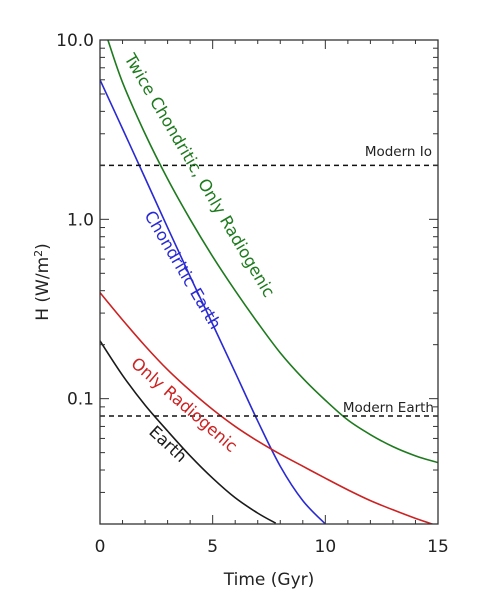 The width and height of the screenshot is (484, 610). I want to click on series-line-earth, so click(188, 432).